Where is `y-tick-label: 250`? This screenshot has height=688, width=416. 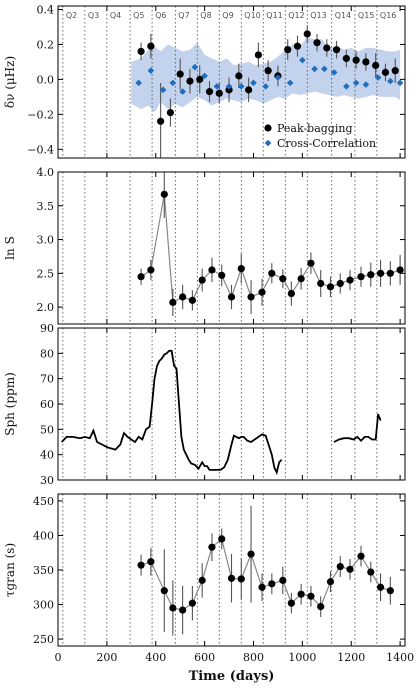
y-tick-label: 250 is located at coordinates (43, 639).